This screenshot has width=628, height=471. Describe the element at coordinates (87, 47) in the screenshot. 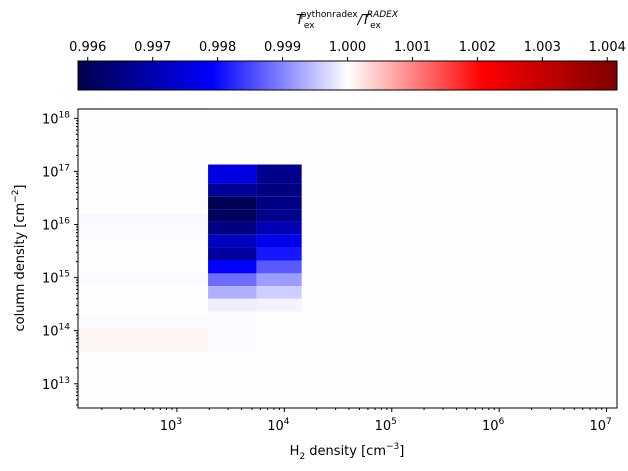

I see `colorbar-tick-label: 0.996` at that location.